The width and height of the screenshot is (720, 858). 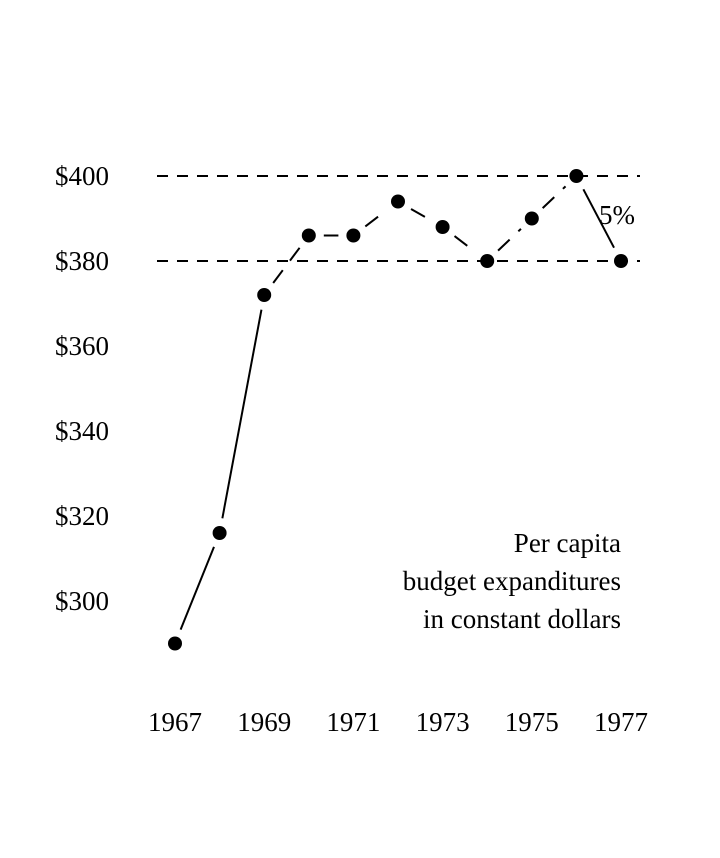 What do you see at coordinates (353, 722) in the screenshot?
I see `x-tick-label: 1971` at bounding box center [353, 722].